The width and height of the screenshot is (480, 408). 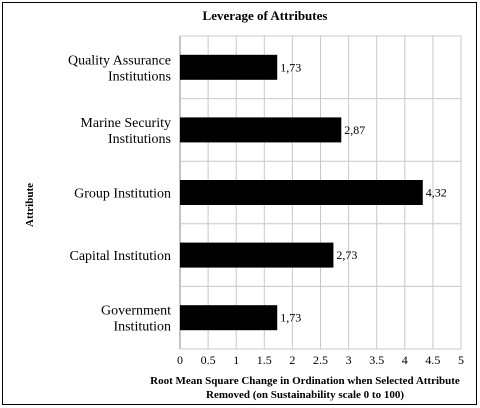 I want to click on x-tick-label: 0, so click(x=180, y=360).